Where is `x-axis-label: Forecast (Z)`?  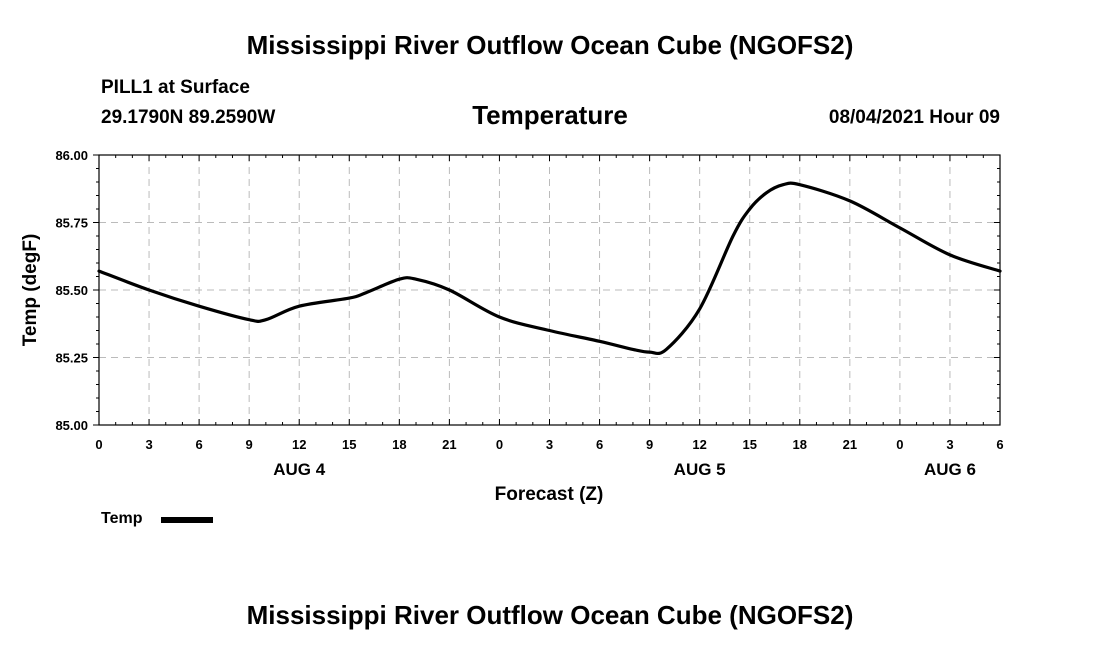
x-axis-label: Forecast (Z) is located at coordinates (549, 494).